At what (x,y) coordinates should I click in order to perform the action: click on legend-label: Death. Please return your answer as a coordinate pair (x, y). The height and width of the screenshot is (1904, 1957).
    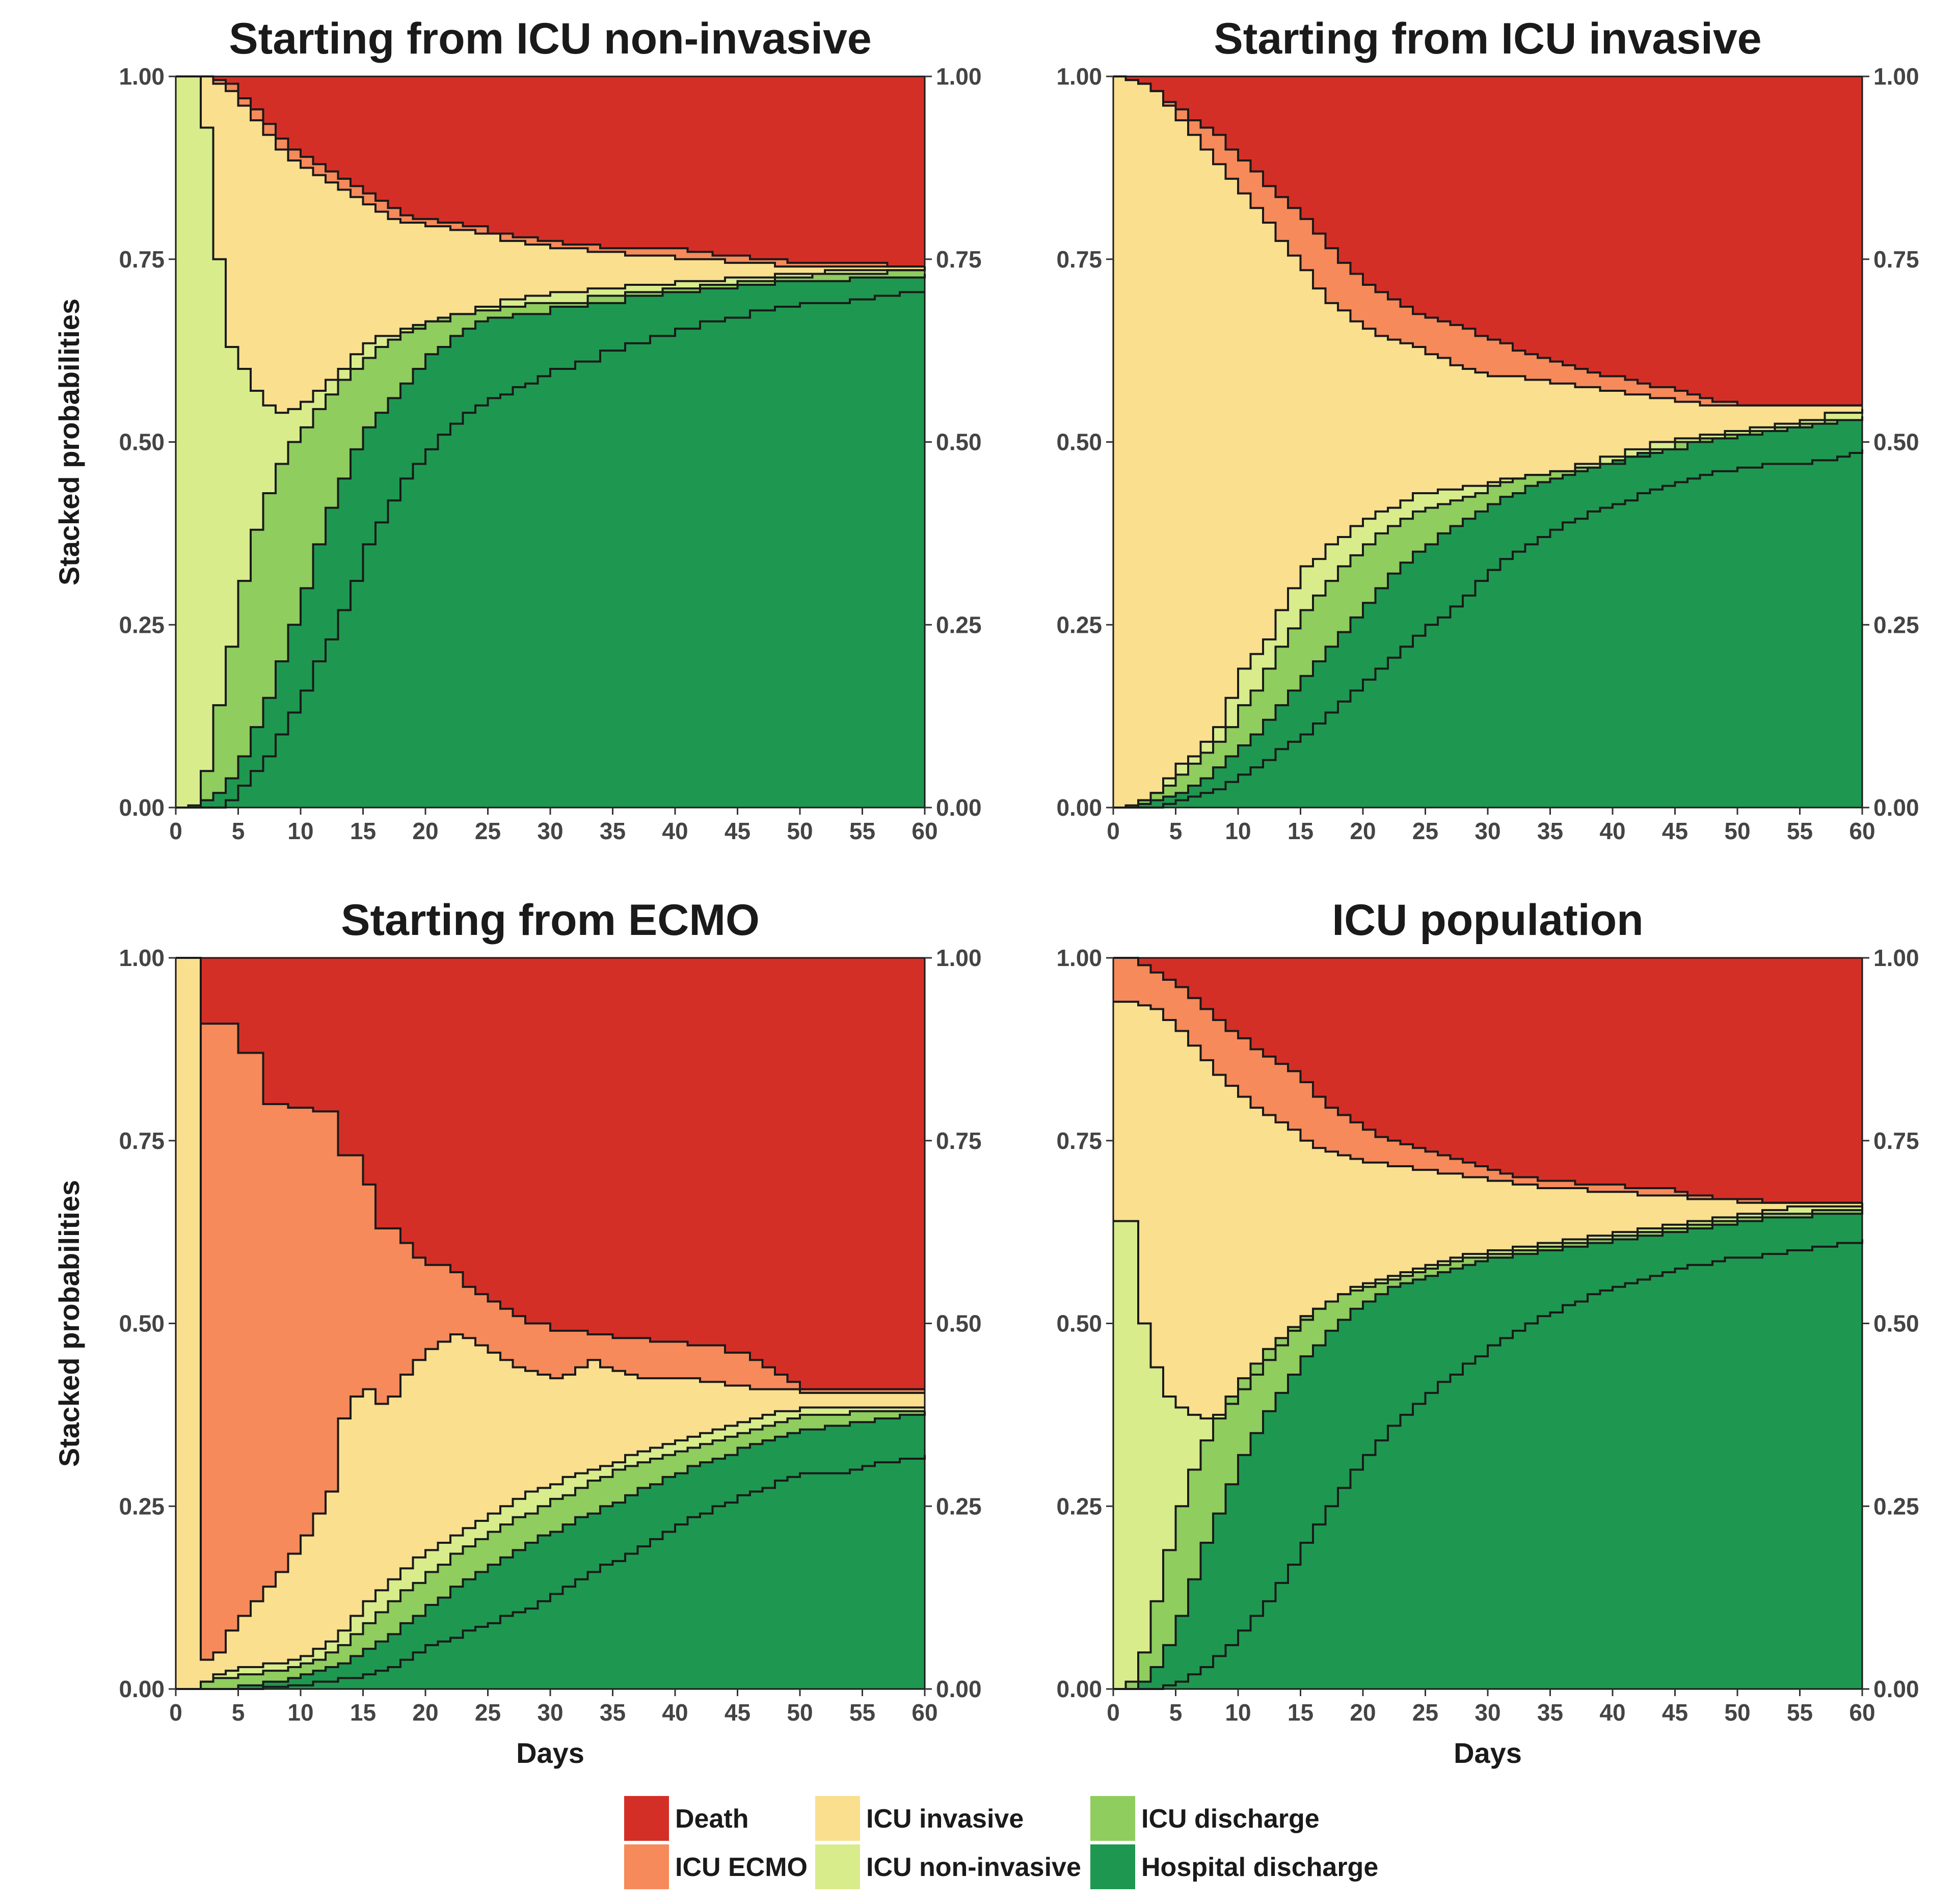
    Looking at the image, I should click on (712, 1819).